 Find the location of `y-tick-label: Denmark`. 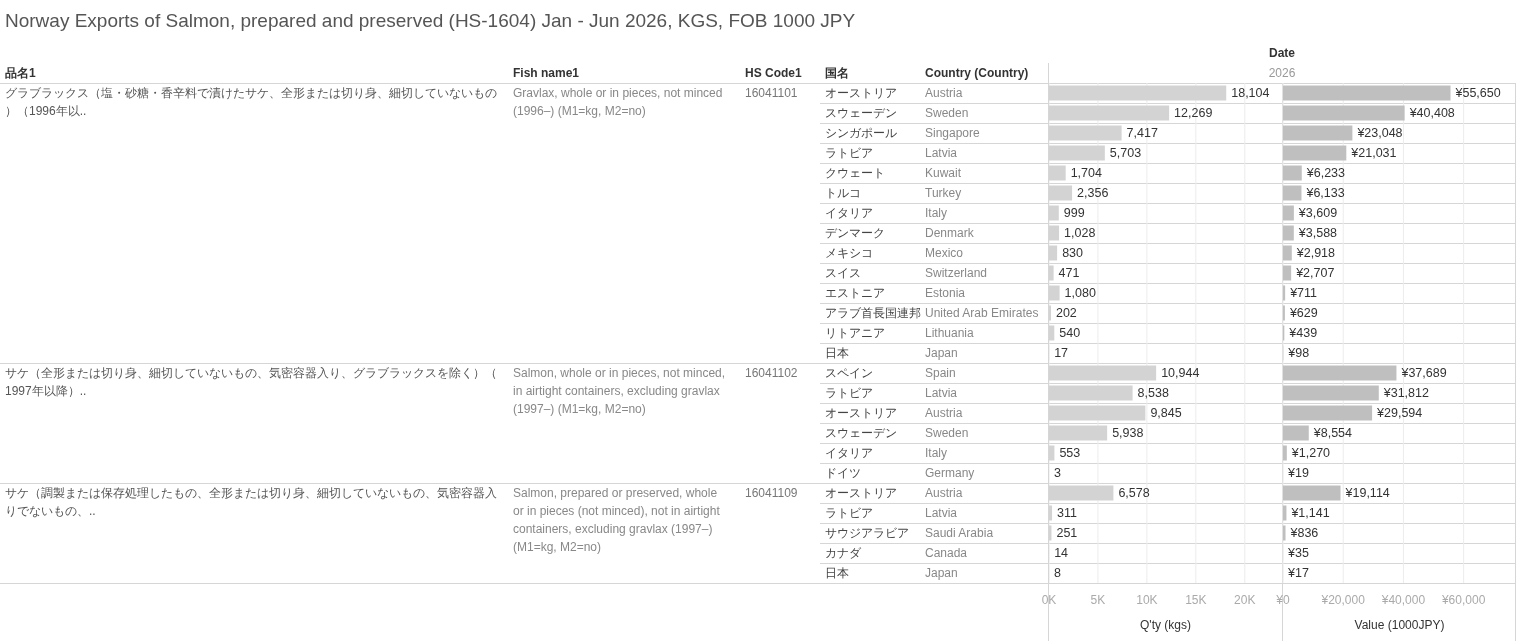

y-tick-label: Denmark is located at coordinates (950, 233).